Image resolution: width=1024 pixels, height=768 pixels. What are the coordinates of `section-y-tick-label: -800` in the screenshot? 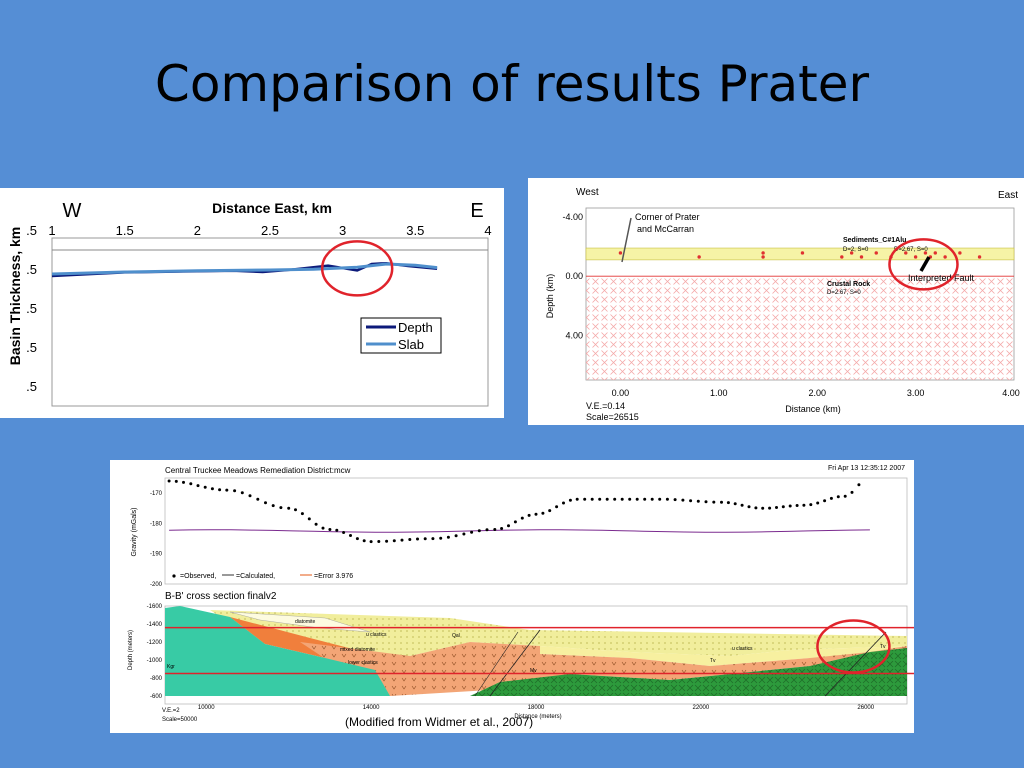 It's located at (156, 679).